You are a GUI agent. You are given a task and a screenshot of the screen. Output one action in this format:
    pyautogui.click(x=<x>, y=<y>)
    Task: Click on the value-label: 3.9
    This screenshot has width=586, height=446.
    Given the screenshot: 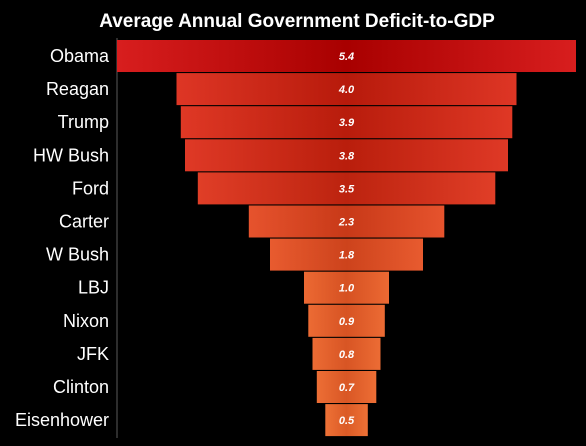 What is the action you would take?
    pyautogui.click(x=347, y=123)
    